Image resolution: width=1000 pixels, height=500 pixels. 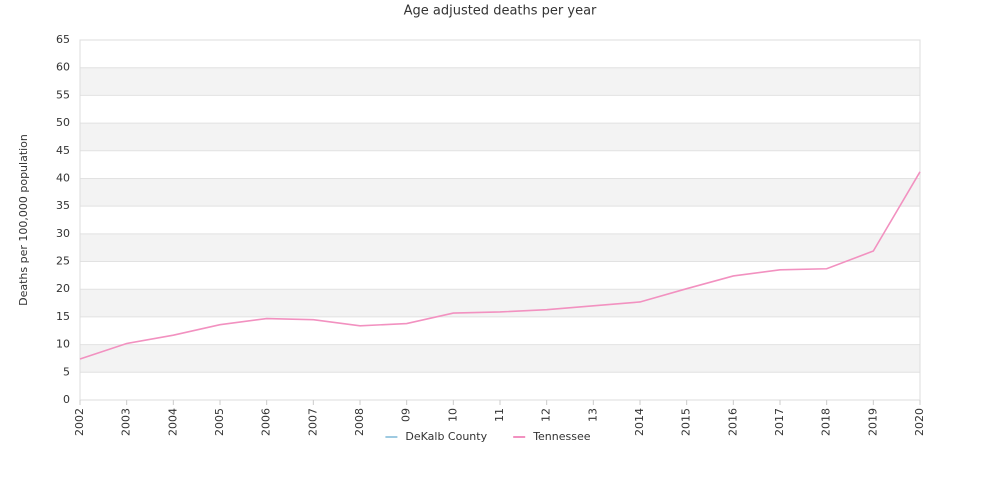 What do you see at coordinates (63, 94) in the screenshot?
I see `y-tick-label: 55` at bounding box center [63, 94].